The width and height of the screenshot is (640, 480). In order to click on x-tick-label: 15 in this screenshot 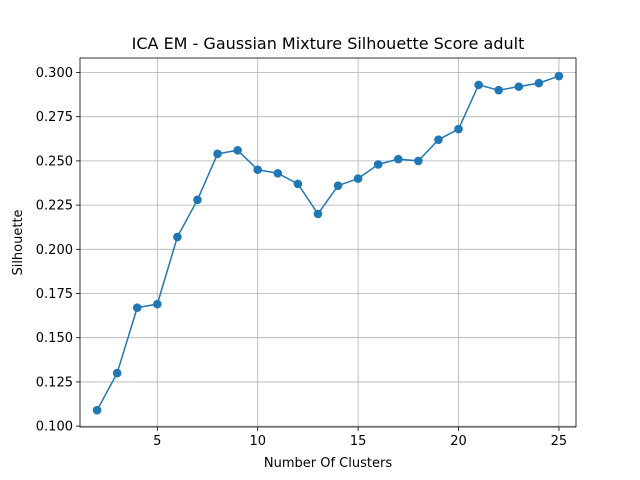, I will do `click(358, 441)`.